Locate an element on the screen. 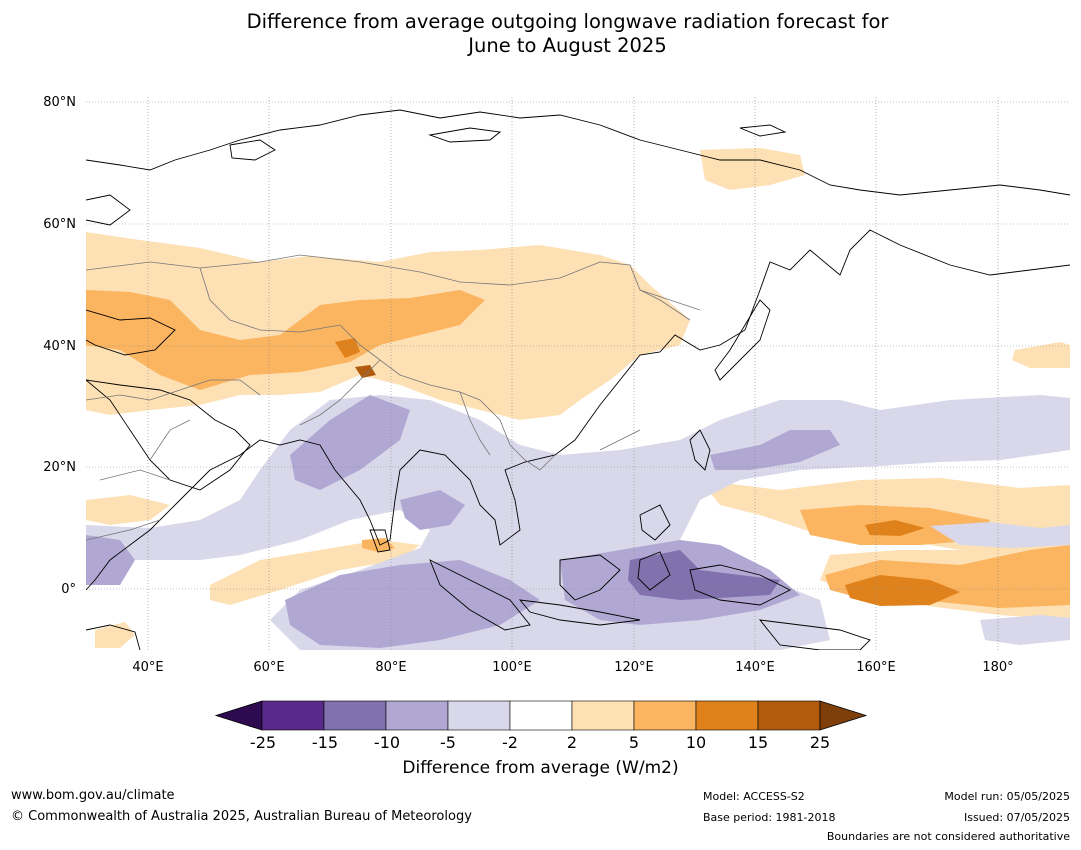  lon-label-160e: 160°E is located at coordinates (876, 667).